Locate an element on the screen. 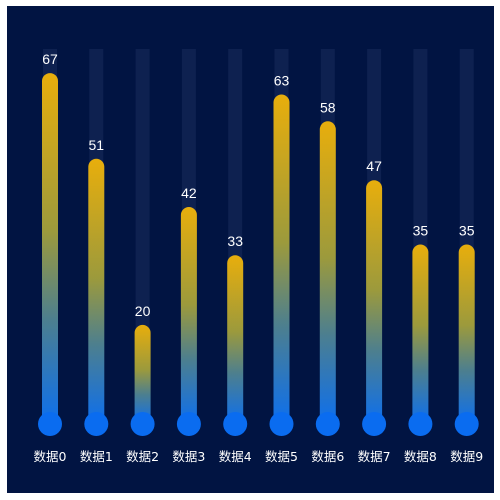 The image size is (500, 500). value-label: 42 is located at coordinates (189, 193).